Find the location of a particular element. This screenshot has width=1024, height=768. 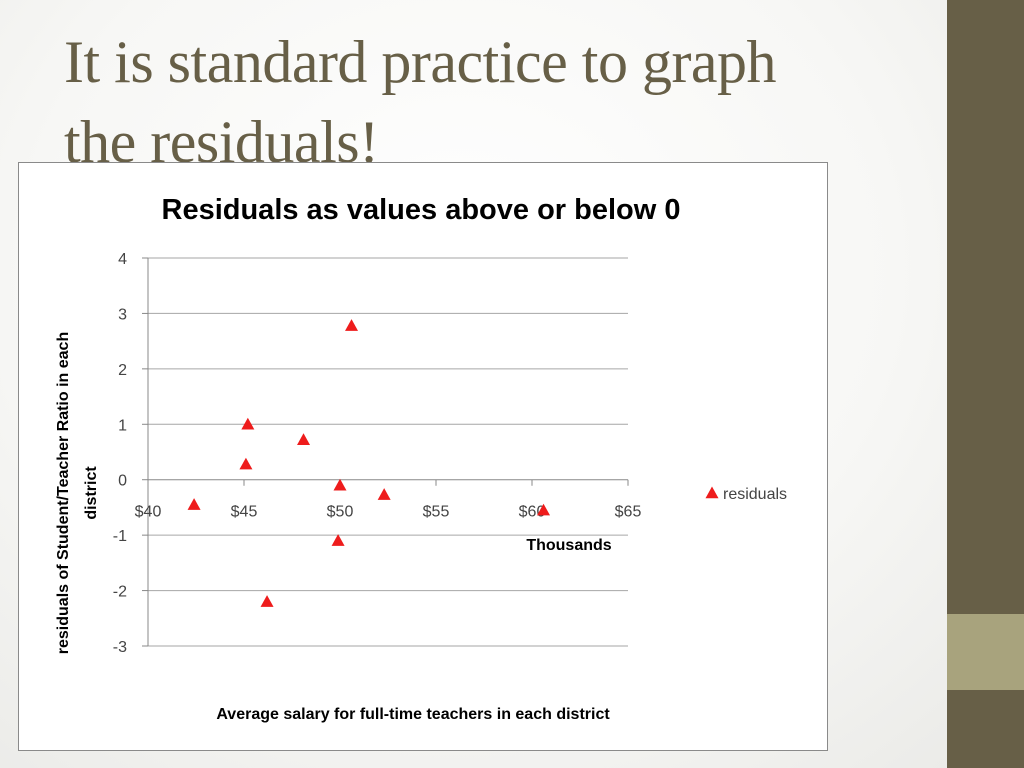

legend-label-residuals: residuals is located at coordinates (755, 494).